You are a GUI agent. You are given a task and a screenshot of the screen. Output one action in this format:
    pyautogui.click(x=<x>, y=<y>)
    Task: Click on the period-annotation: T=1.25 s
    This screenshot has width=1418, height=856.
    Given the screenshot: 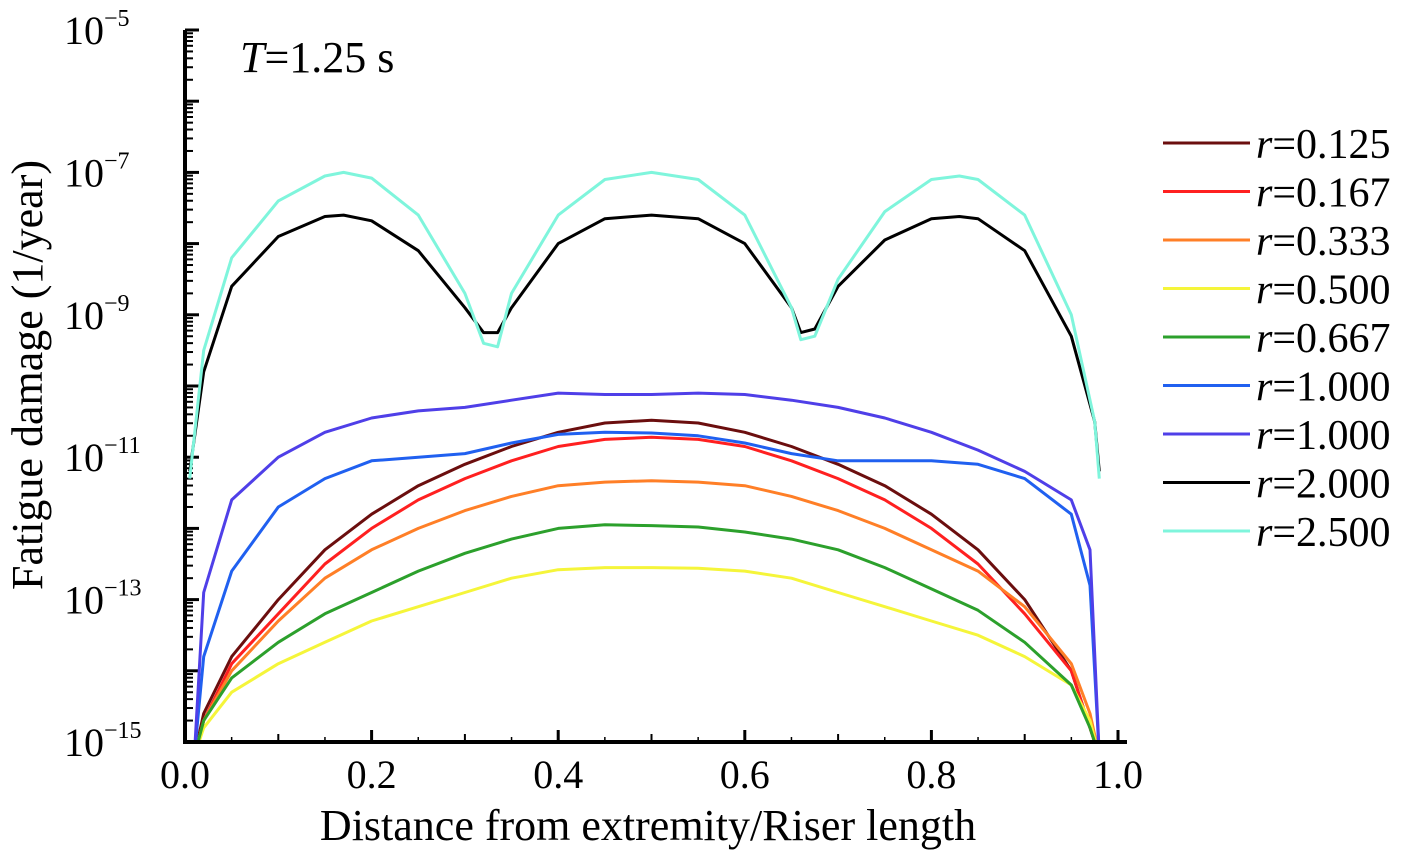 What is the action you would take?
    pyautogui.click(x=317, y=57)
    